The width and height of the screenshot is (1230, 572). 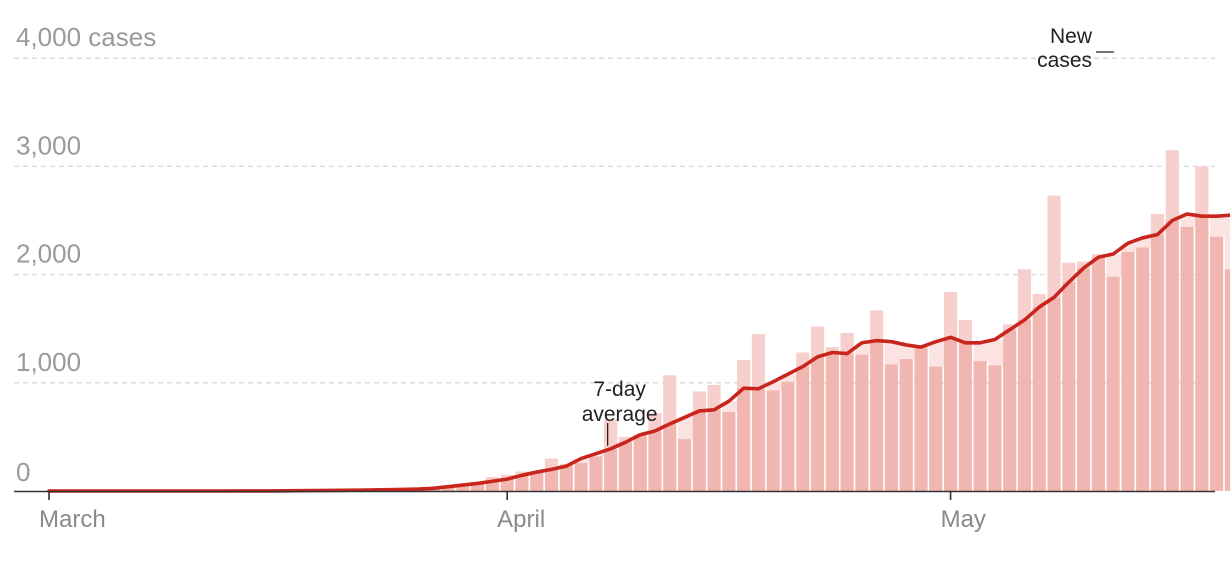 What do you see at coordinates (758, 361) in the screenshot?
I see `bar-day-48-upper` at bounding box center [758, 361].